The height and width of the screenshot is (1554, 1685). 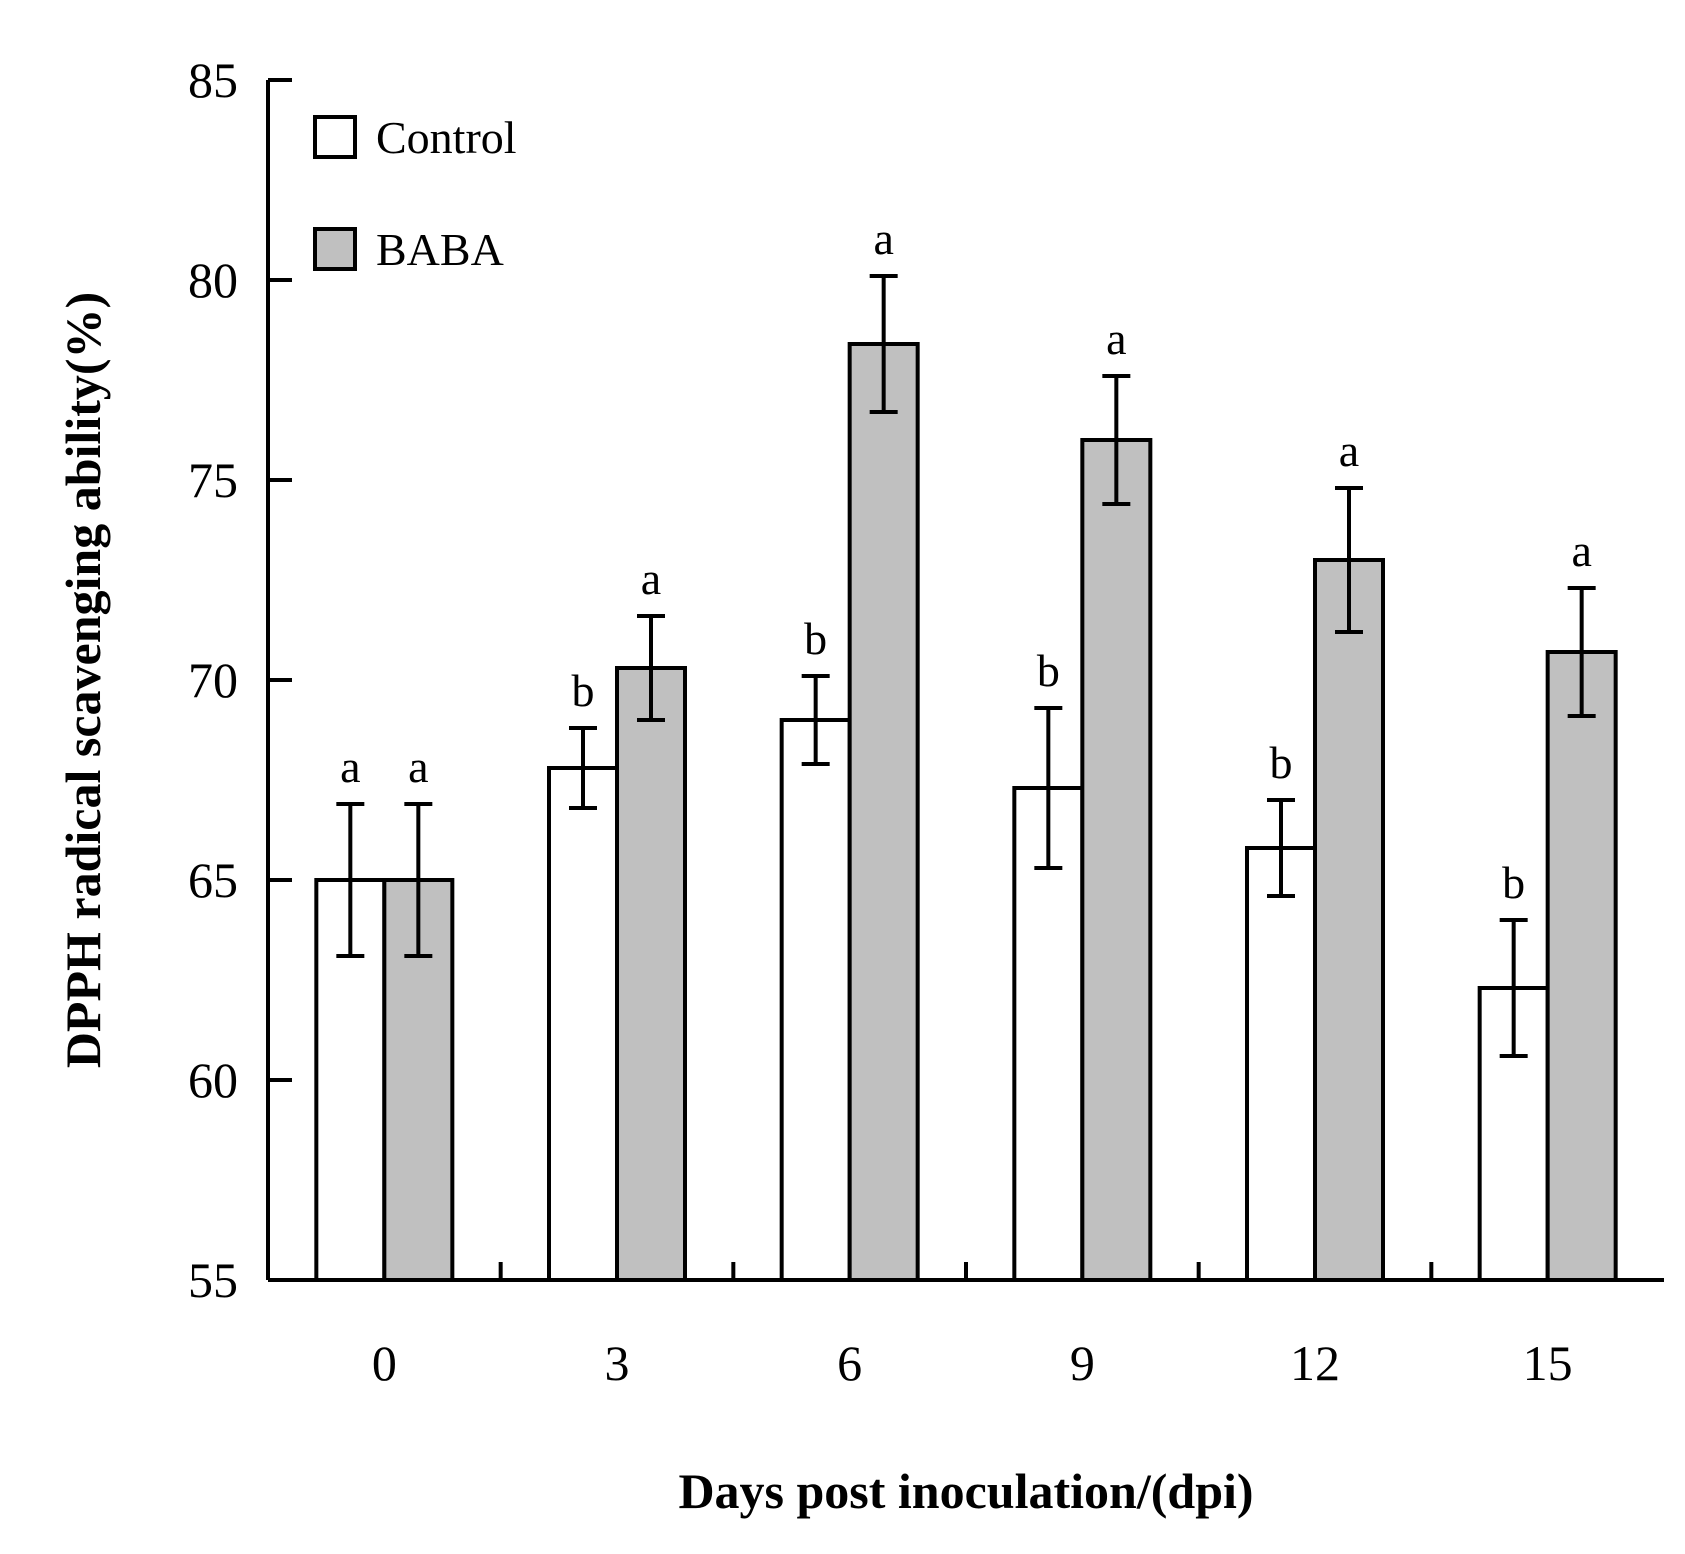 I want to click on significance-label-baba-6: a, so click(x=883, y=238).